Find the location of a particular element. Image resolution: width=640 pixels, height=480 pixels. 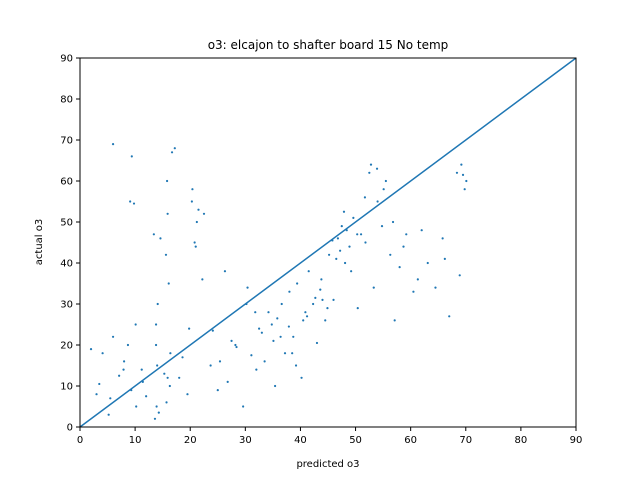

y-tick-label: 90 is located at coordinates (66, 59).